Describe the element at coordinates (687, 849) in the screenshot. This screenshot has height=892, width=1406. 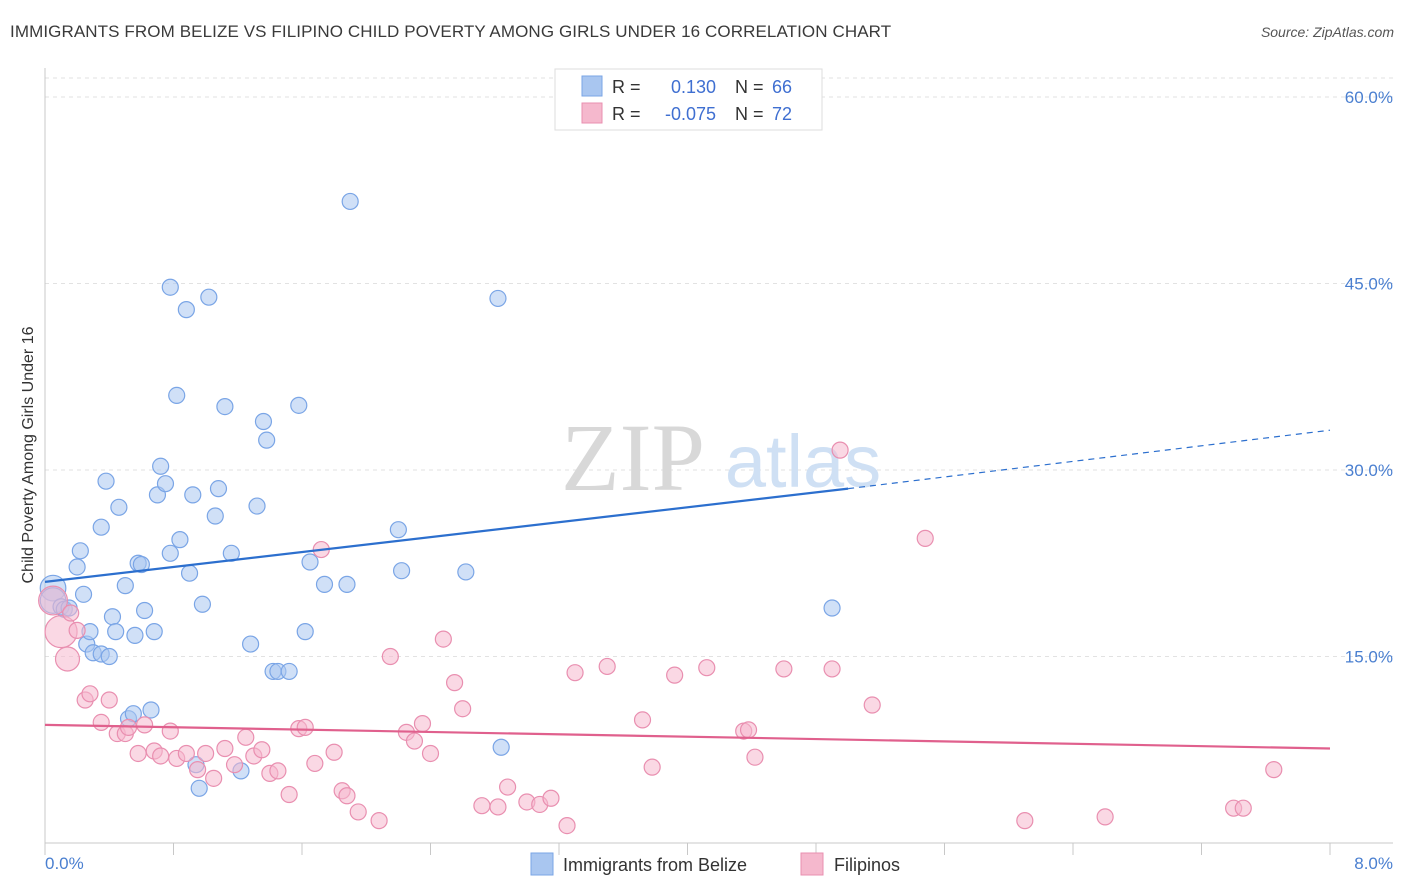
I see `x-ticks` at that location.